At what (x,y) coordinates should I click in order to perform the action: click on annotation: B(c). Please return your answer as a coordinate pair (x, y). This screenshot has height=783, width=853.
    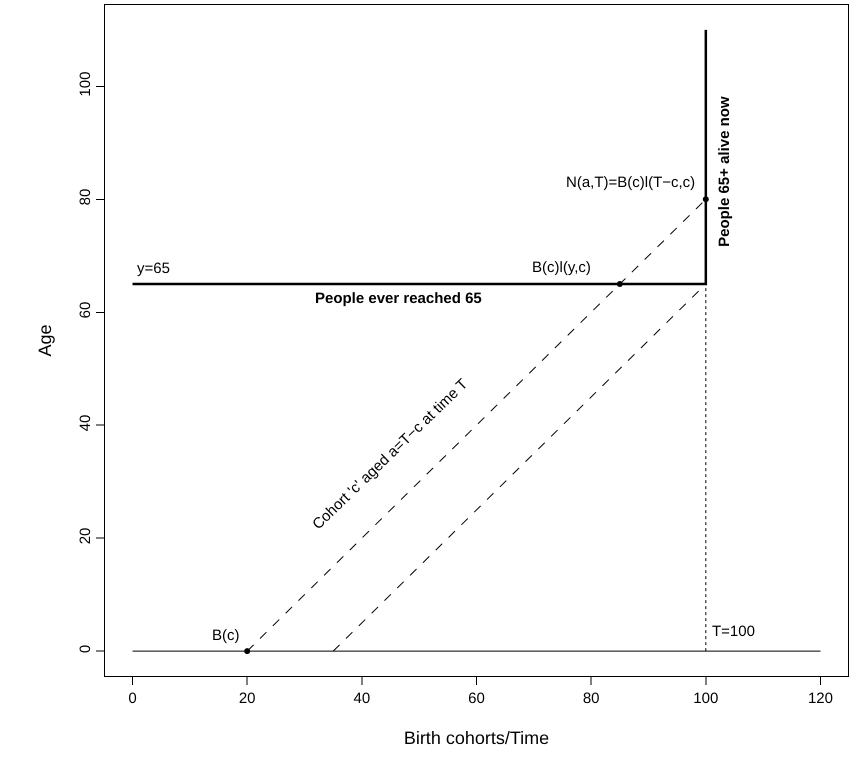
    Looking at the image, I should click on (226, 635).